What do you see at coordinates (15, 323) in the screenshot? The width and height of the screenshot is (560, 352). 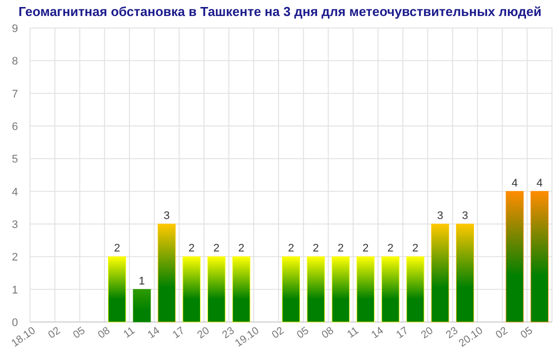 I see `y-tick-label: 0` at bounding box center [15, 323].